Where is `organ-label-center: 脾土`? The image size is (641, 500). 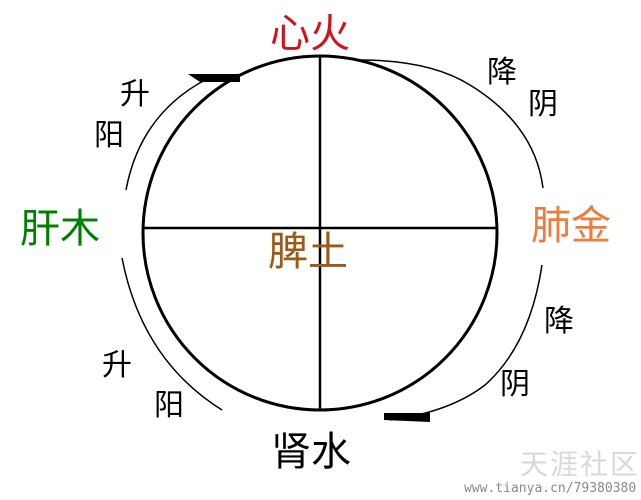
organ-label-center: 脾土 is located at coordinates (308, 252).